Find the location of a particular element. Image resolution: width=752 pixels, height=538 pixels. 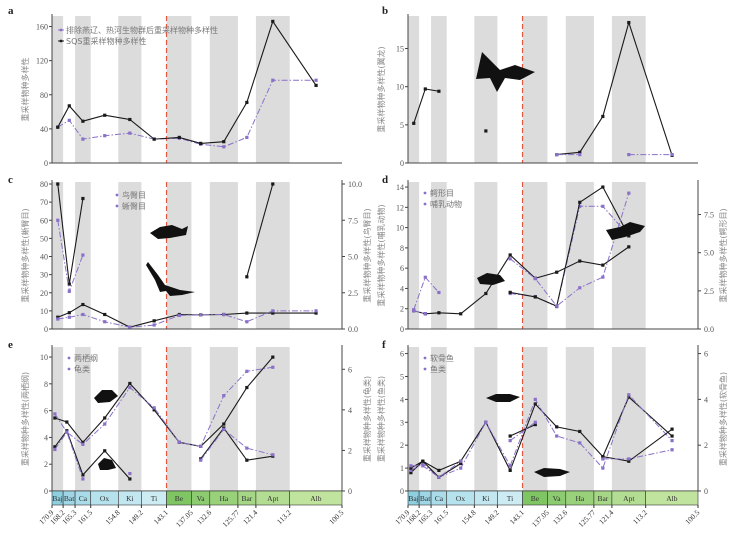

panel-letter: c is located at coordinates (10, 180).